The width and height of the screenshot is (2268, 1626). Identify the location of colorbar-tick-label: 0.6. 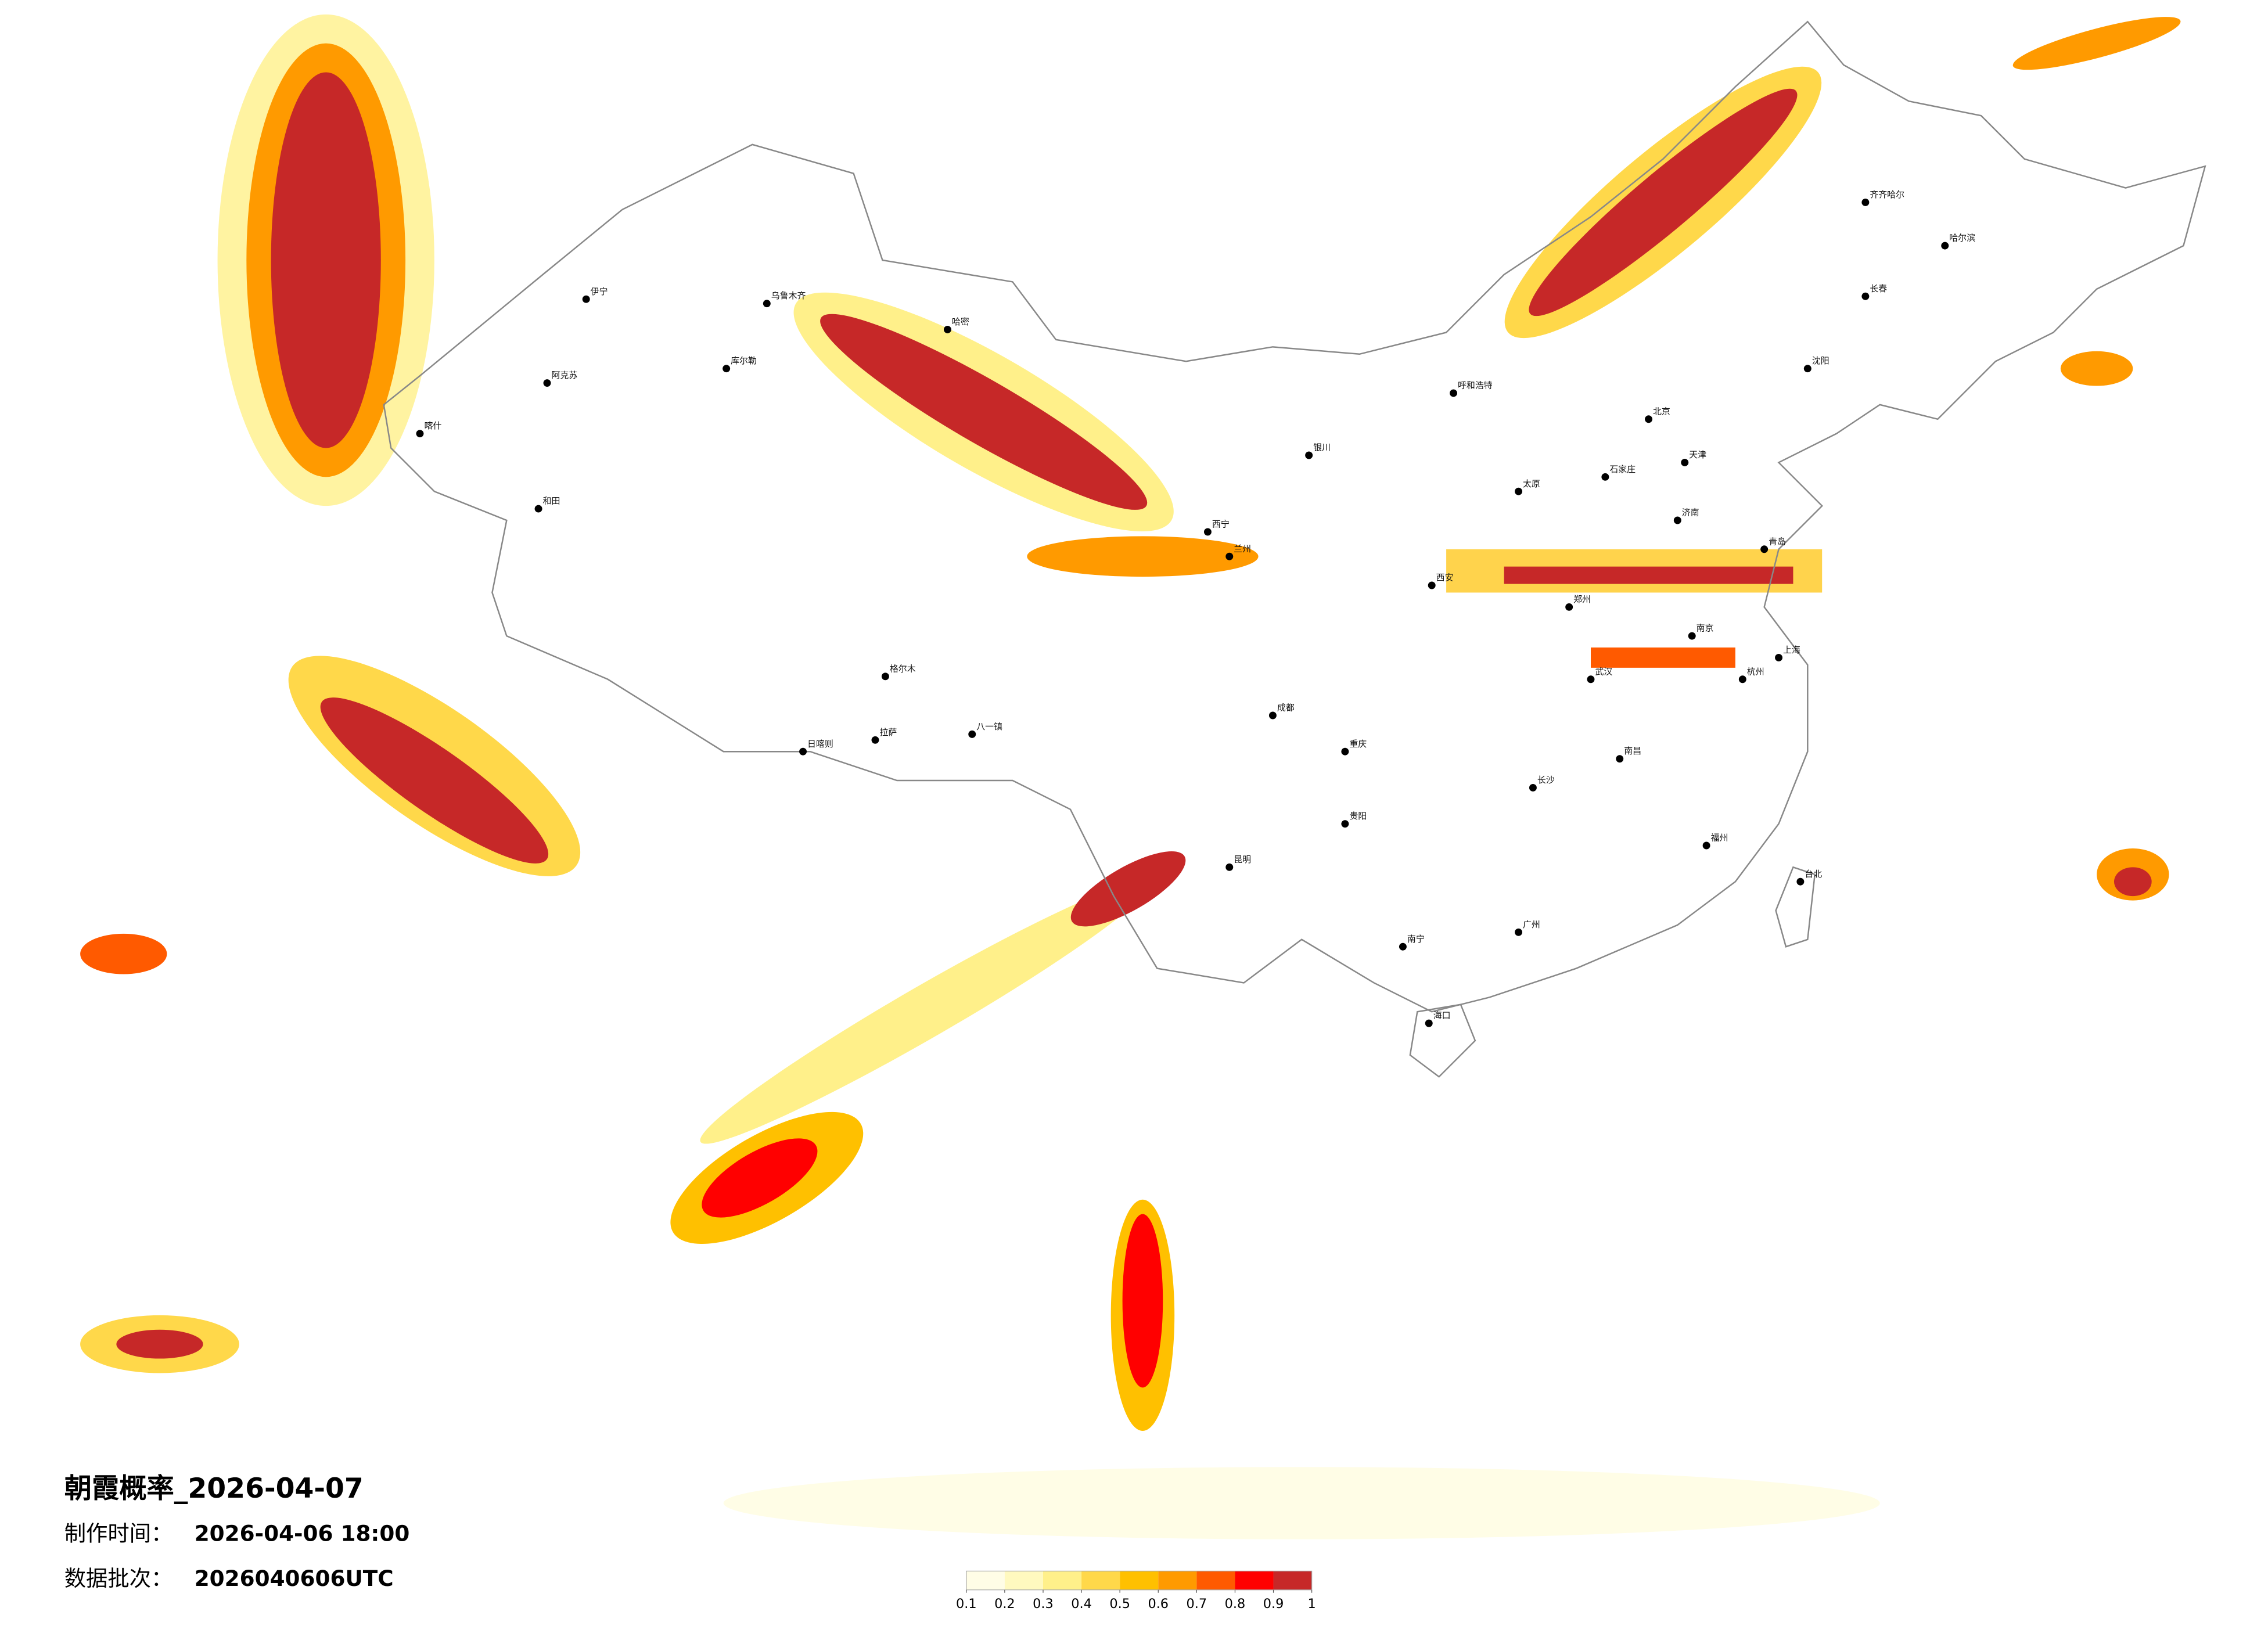
(1158, 1603).